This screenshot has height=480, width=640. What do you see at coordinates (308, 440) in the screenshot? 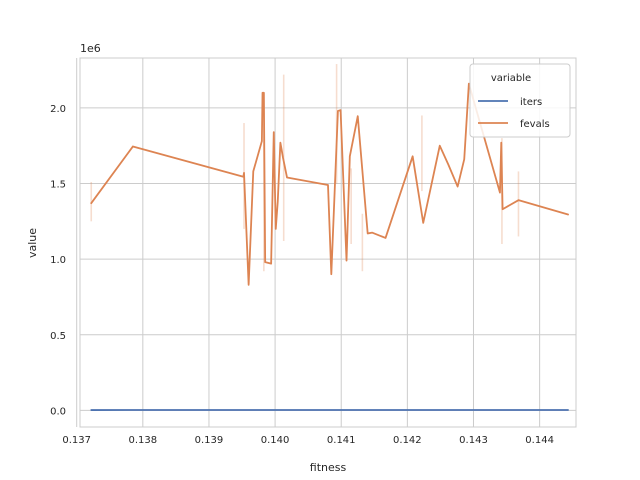
I see `x-tick-labels: 0.137 0.138 0.139 0.140 0.141 0.142 0.143 0.144` at bounding box center [308, 440].